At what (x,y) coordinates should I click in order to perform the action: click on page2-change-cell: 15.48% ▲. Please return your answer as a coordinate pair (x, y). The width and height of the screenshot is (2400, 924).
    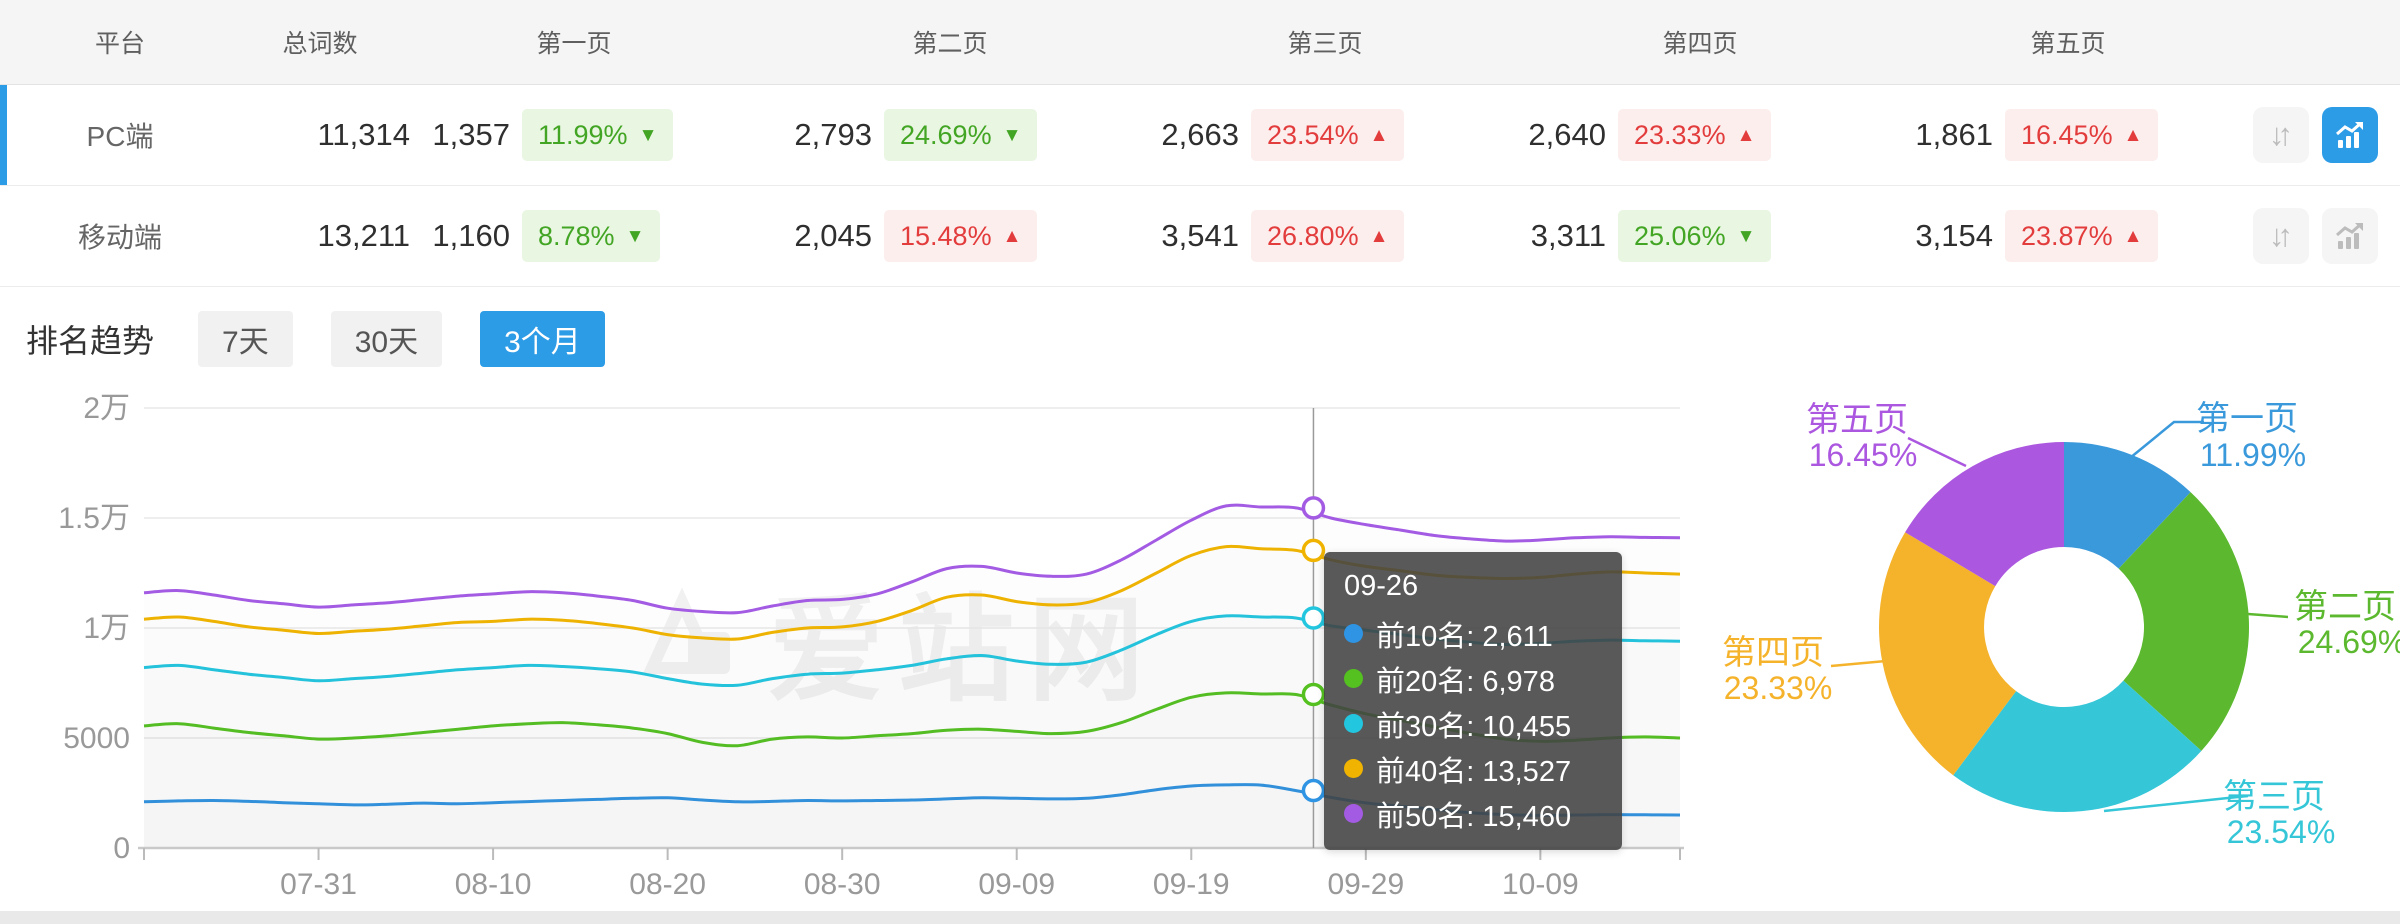
    Looking at the image, I should click on (955, 236).